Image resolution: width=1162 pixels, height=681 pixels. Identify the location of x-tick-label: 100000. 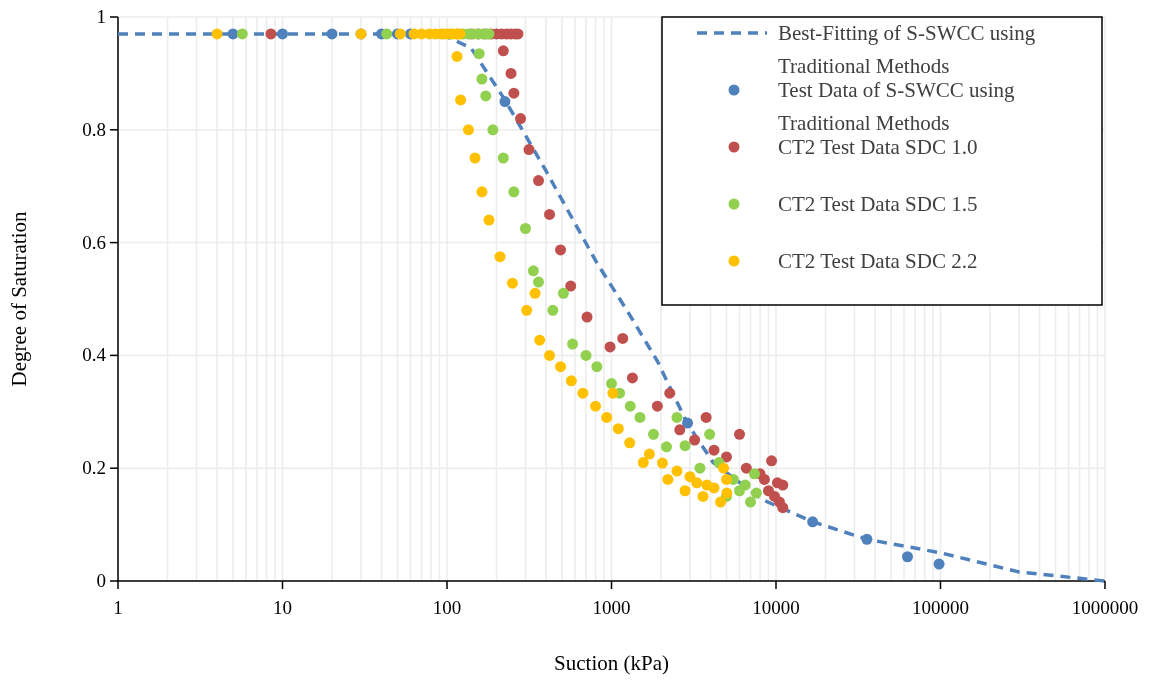
(940, 607).